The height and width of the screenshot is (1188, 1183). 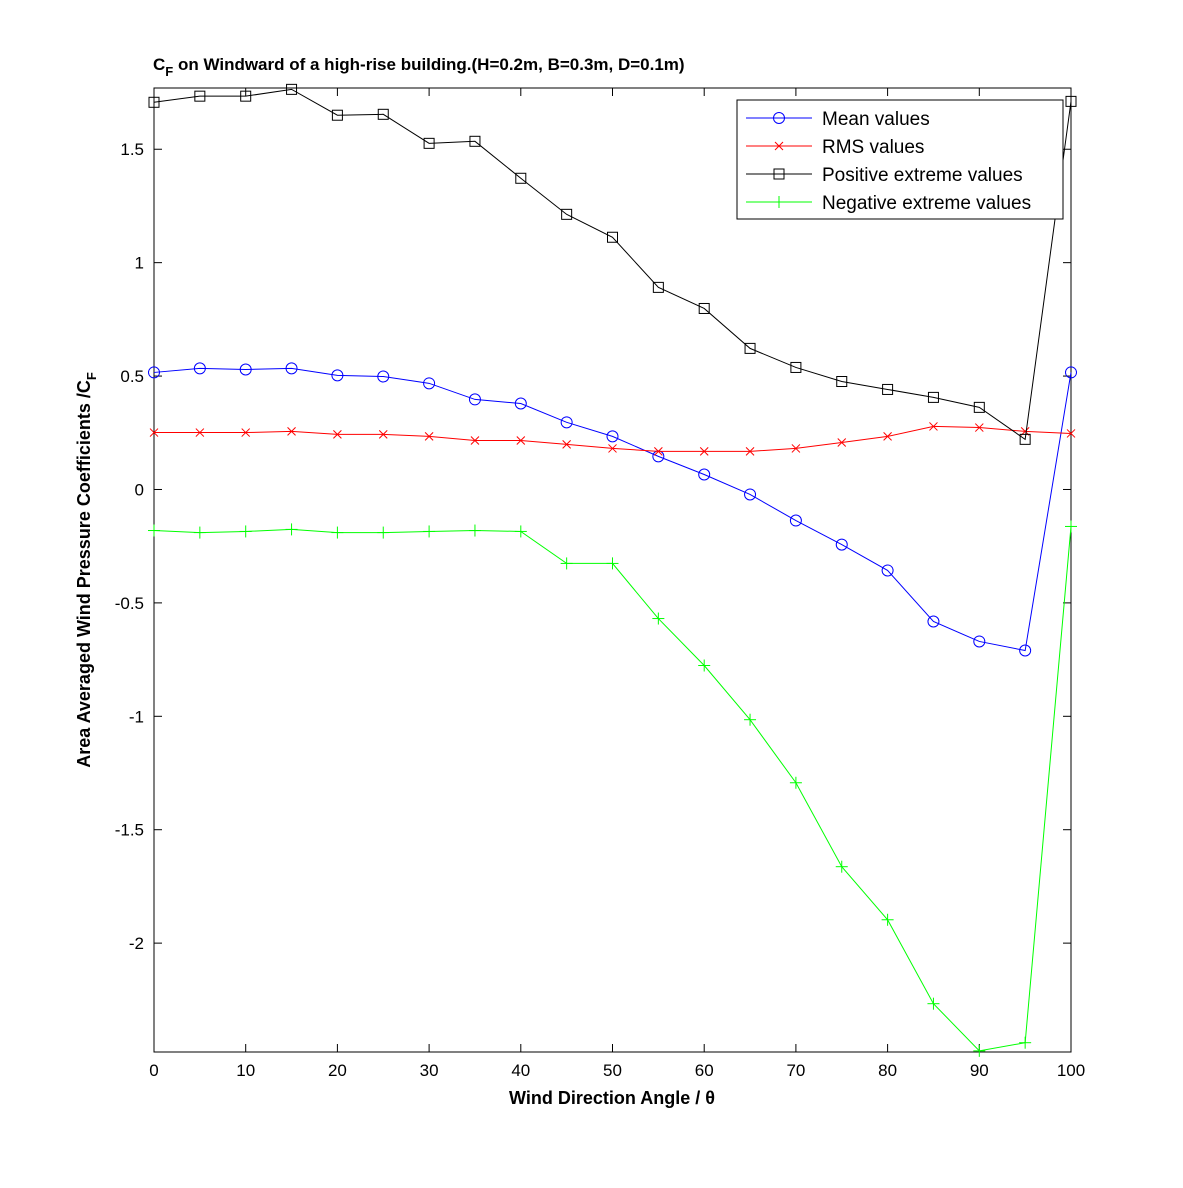 What do you see at coordinates (520, 1070) in the screenshot?
I see `x-tick-label: 40` at bounding box center [520, 1070].